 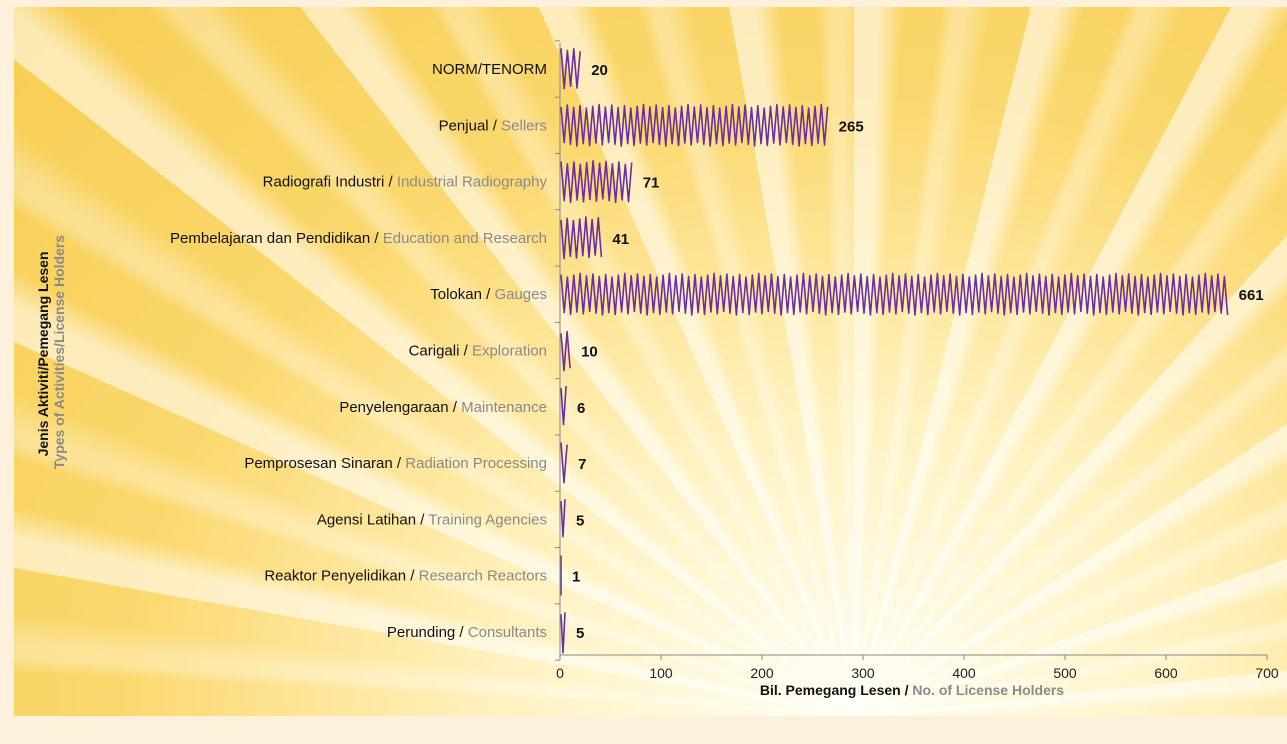 I want to click on category-label: NORM/TENORM, so click(x=489, y=69).